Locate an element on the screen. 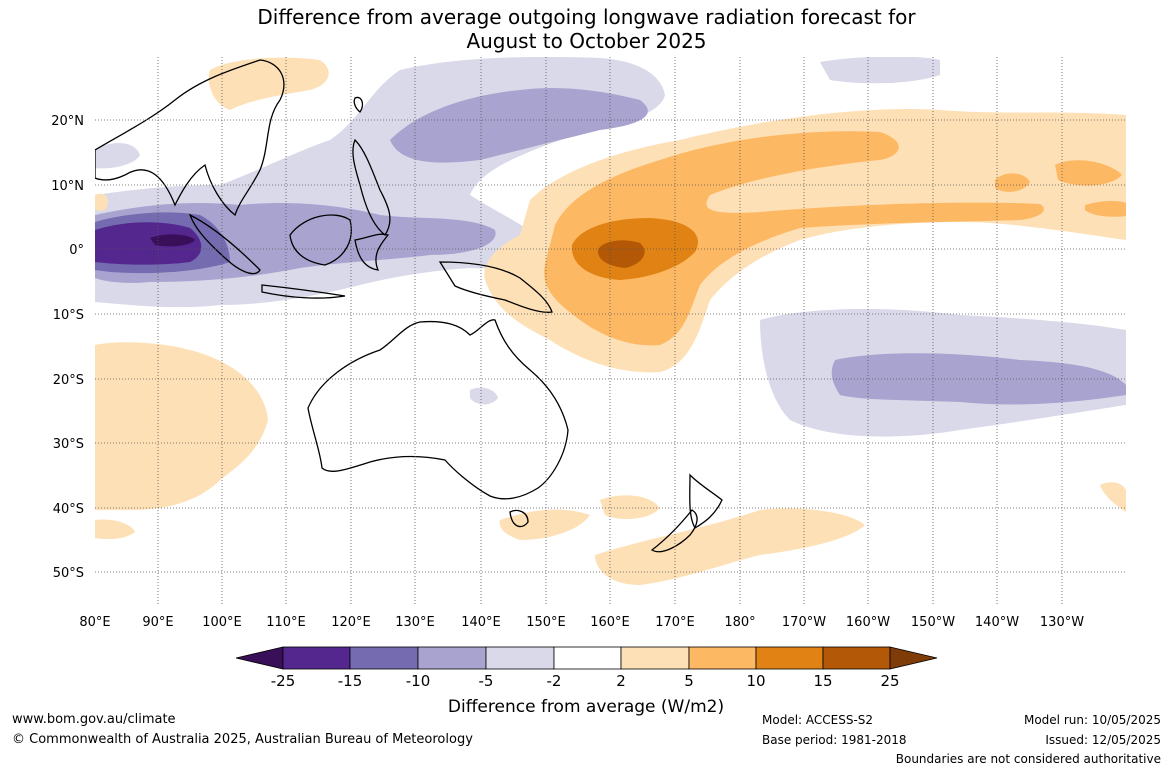  colorbar-tick: 5 is located at coordinates (689, 681).